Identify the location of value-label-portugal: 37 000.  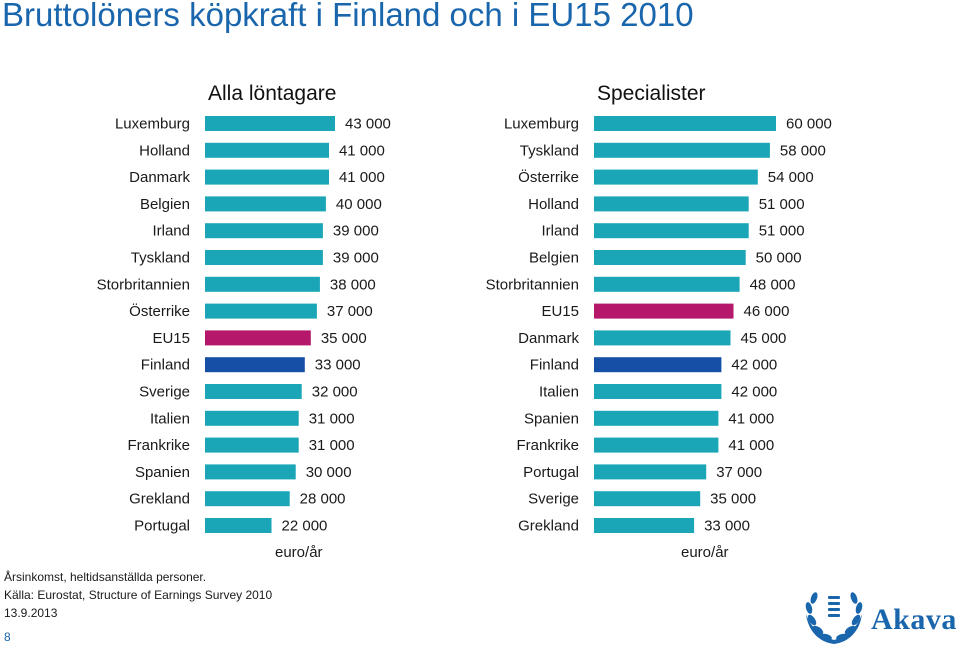
(739, 472).